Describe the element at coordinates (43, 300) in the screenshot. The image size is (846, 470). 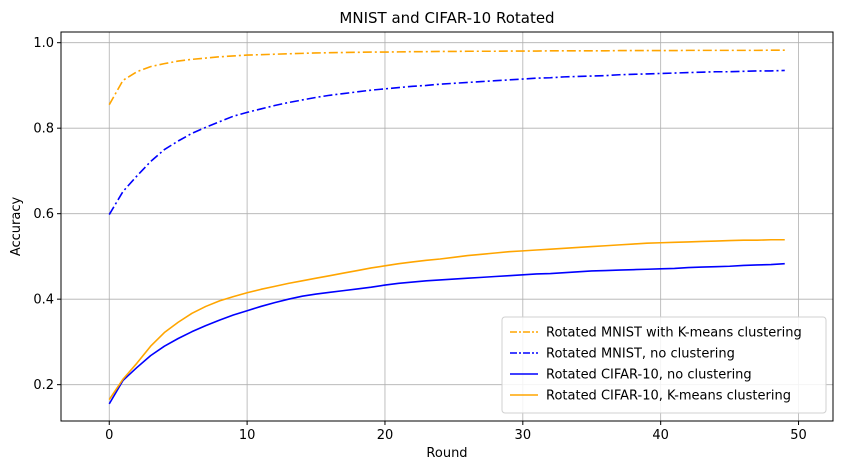
I see `y-tick-label: 0.4` at that location.